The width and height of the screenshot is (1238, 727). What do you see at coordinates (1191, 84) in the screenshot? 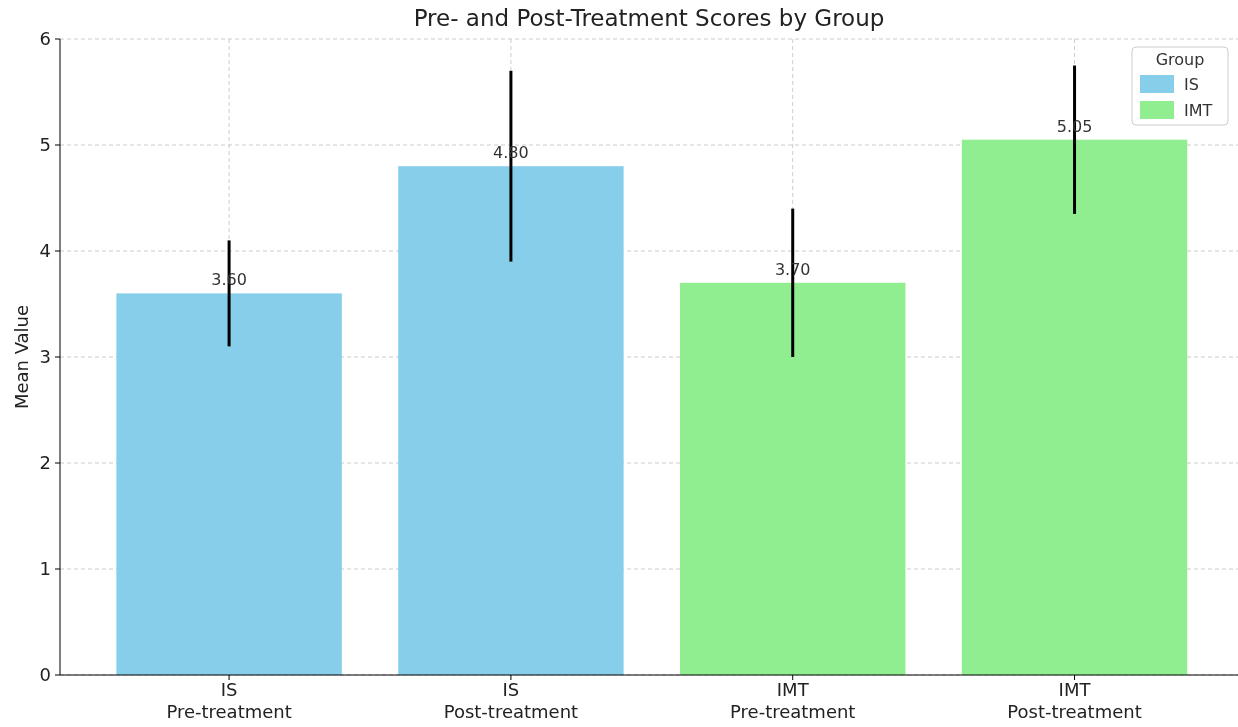
I see `legend-label: IS` at bounding box center [1191, 84].